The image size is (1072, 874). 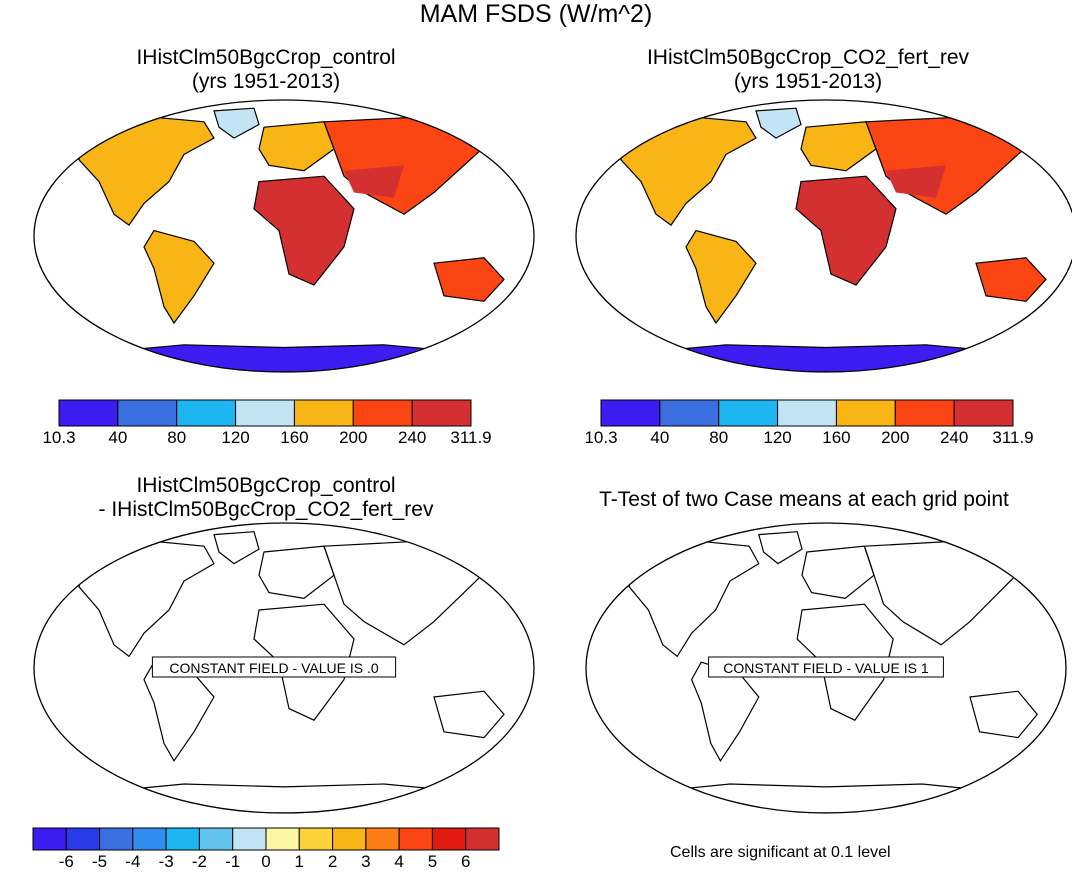 I want to click on panel-2-title-line1: IHistClm50BgcCrop_CO2_fert_rev, so click(x=808, y=57).